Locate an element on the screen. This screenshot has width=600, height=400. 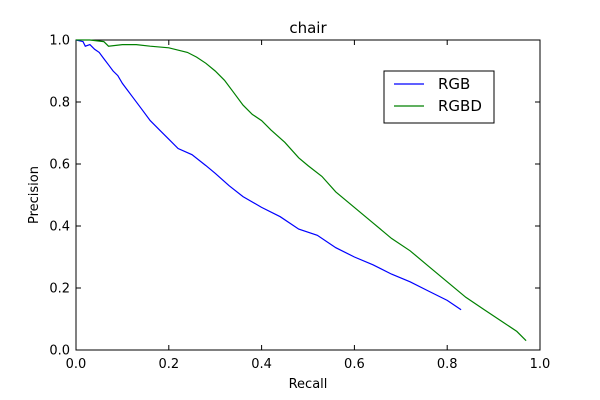
x-tick-label: 0.2 is located at coordinates (168, 364).